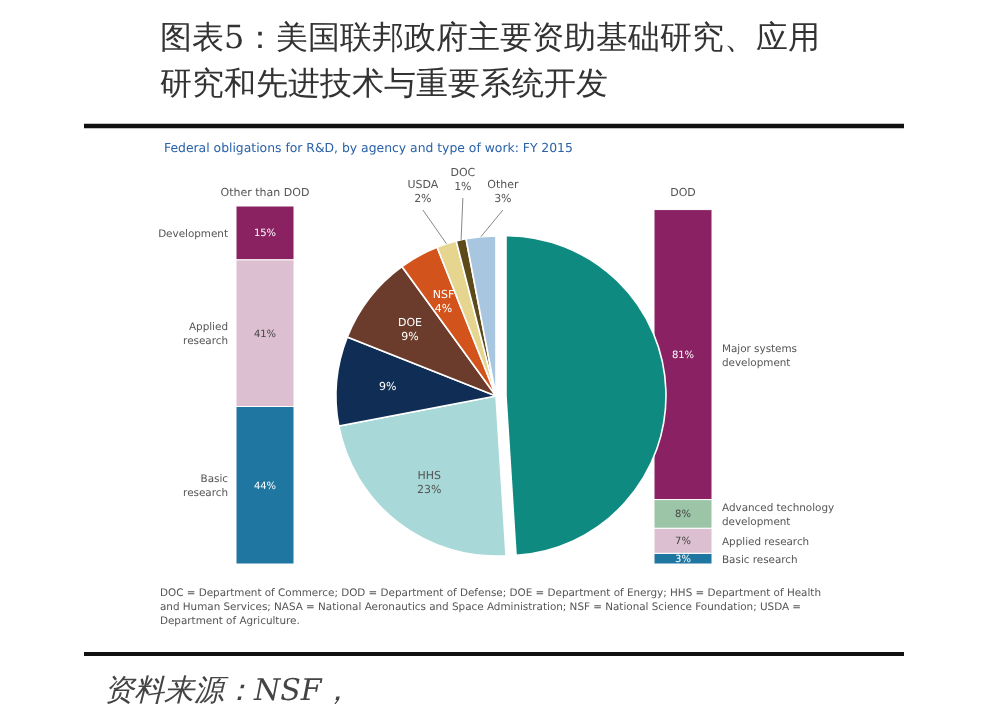 This screenshot has height=724, width=1000. Describe the element at coordinates (490, 60) in the screenshot. I see `chart-title: 图表5：美国联邦政府主要资助基础研究、应用研究和先进技术与重要系统开发` at that location.